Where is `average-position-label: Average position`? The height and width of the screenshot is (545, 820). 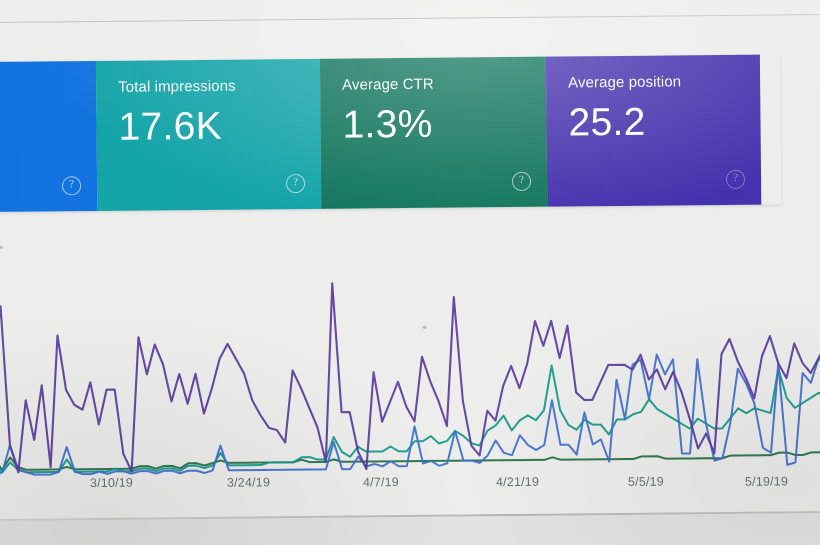
average-position-label: Average position is located at coordinates (625, 82).